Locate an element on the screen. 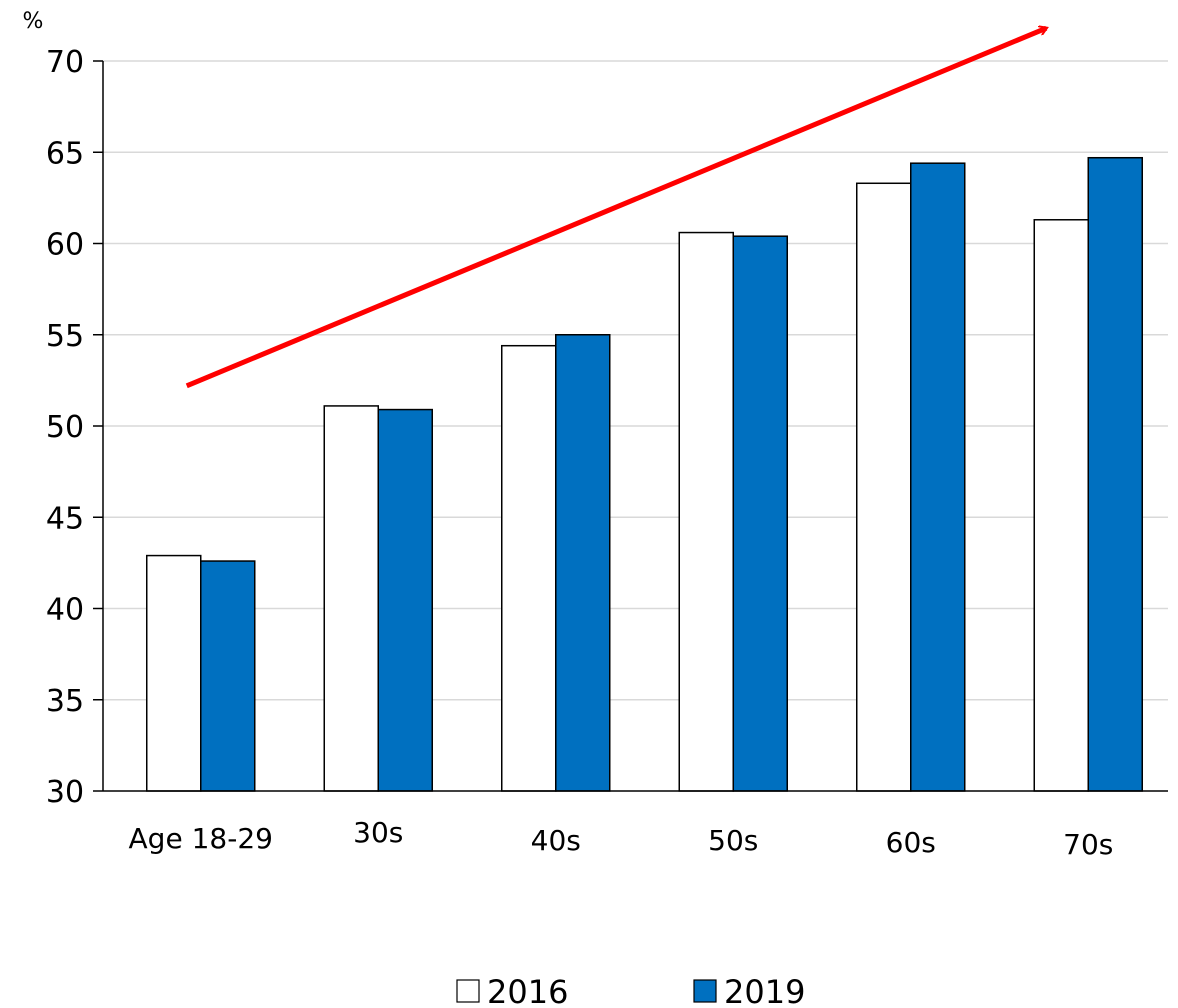  legend-swatch-2016 is located at coordinates (468, 991).